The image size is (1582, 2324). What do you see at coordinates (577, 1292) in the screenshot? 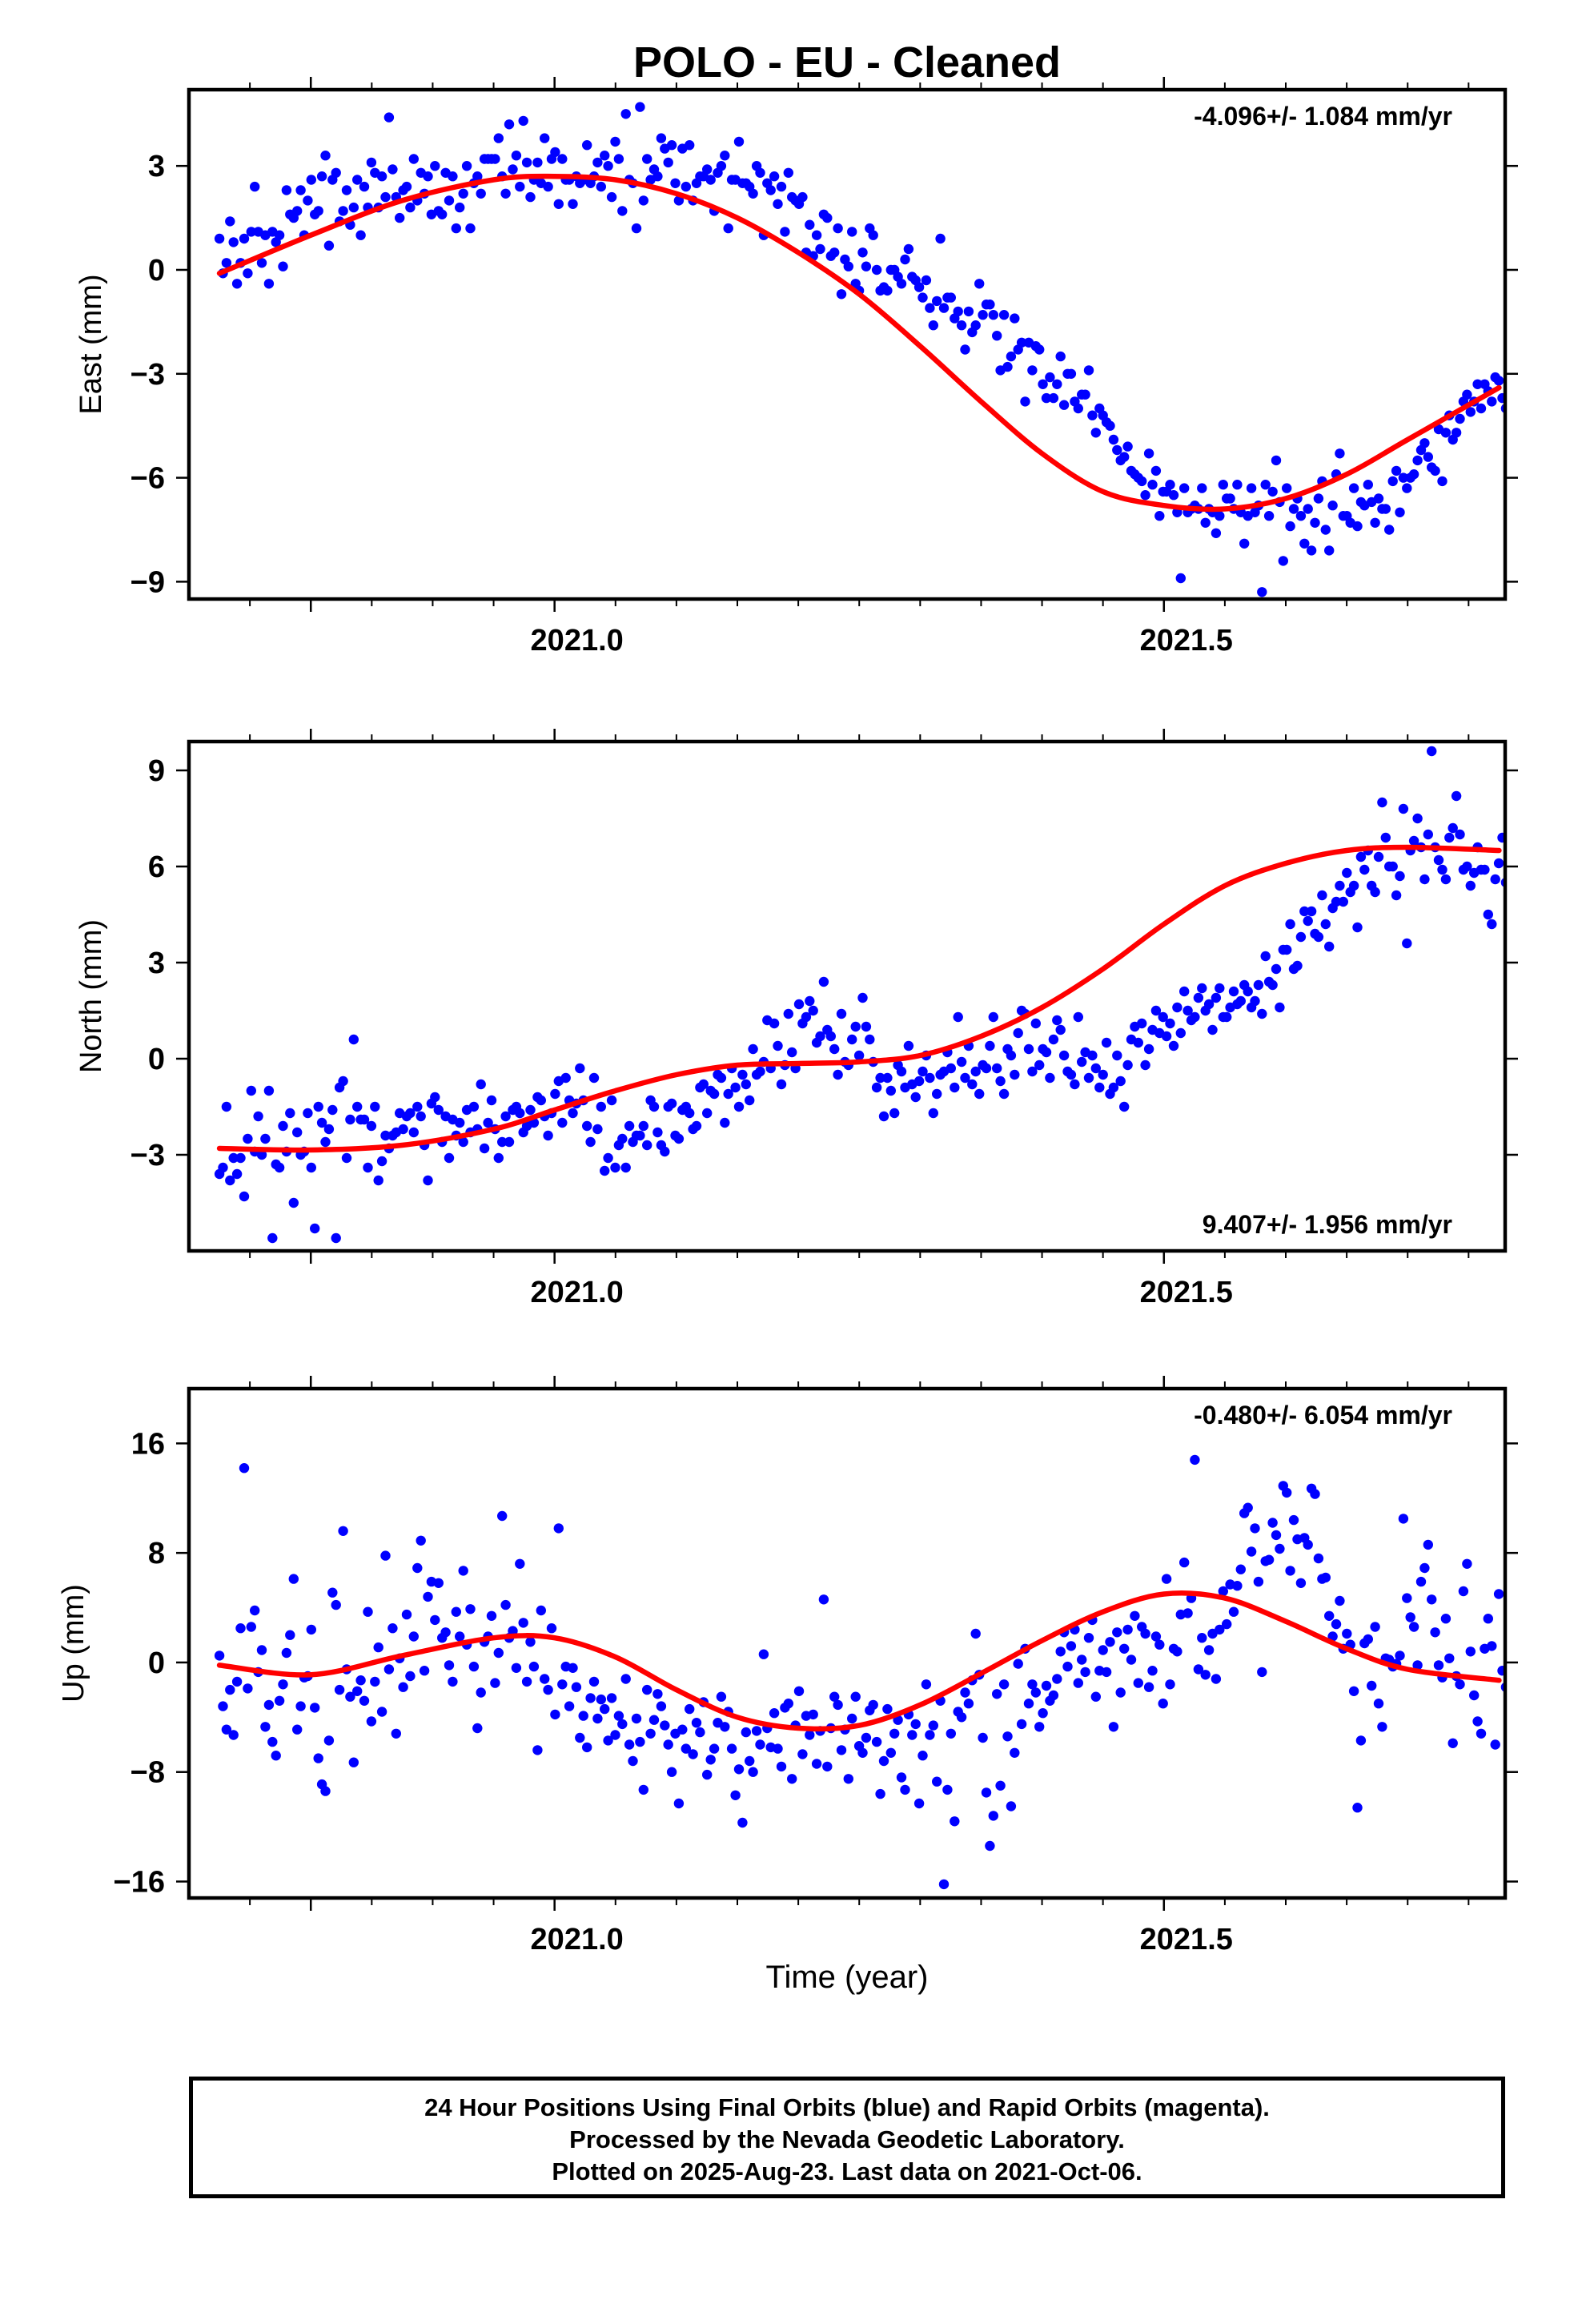
I see `x-tick-label: 2021.0` at bounding box center [577, 1292].